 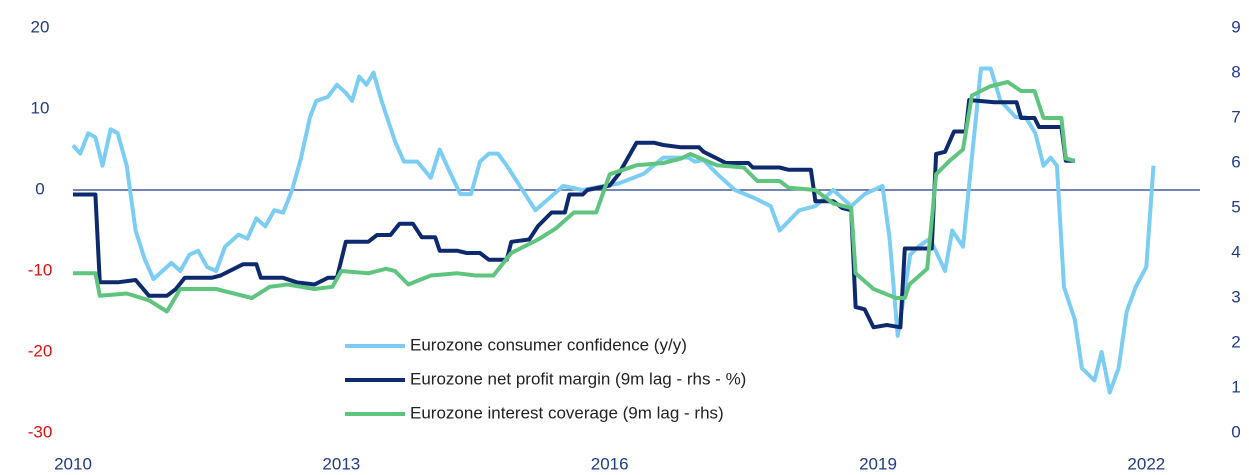 What do you see at coordinates (1235, 296) in the screenshot?
I see `y2-tick-label: 3` at bounding box center [1235, 296].